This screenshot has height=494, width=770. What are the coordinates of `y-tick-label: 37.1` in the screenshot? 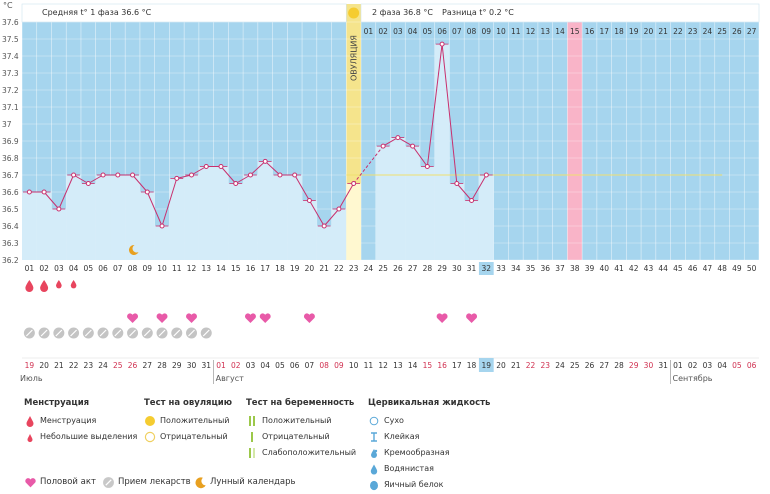 It's located at (10, 107).